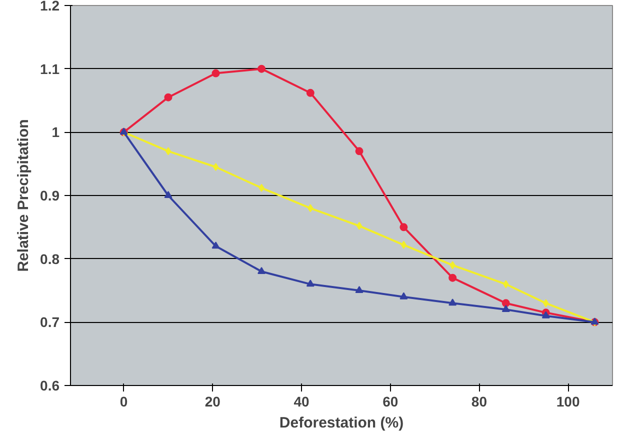 This screenshot has width=617, height=434. Describe the element at coordinates (23, 195) in the screenshot. I see `y-axis-title: Relative Precipitation` at that location.